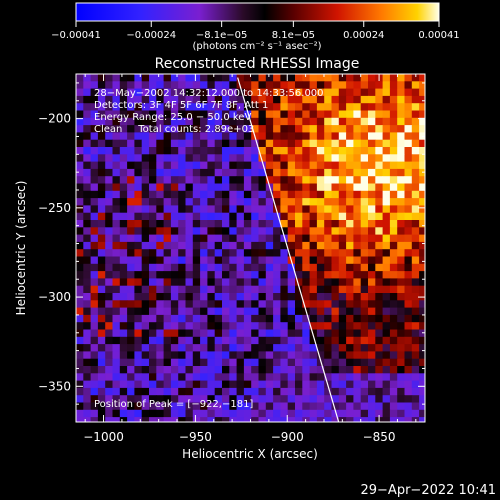 This screenshot has height=500, width=500. What do you see at coordinates (174, 129) in the screenshot?
I see `annotation-clean-counts: Clean Total counts: 2.89e+03` at bounding box center [174, 129].